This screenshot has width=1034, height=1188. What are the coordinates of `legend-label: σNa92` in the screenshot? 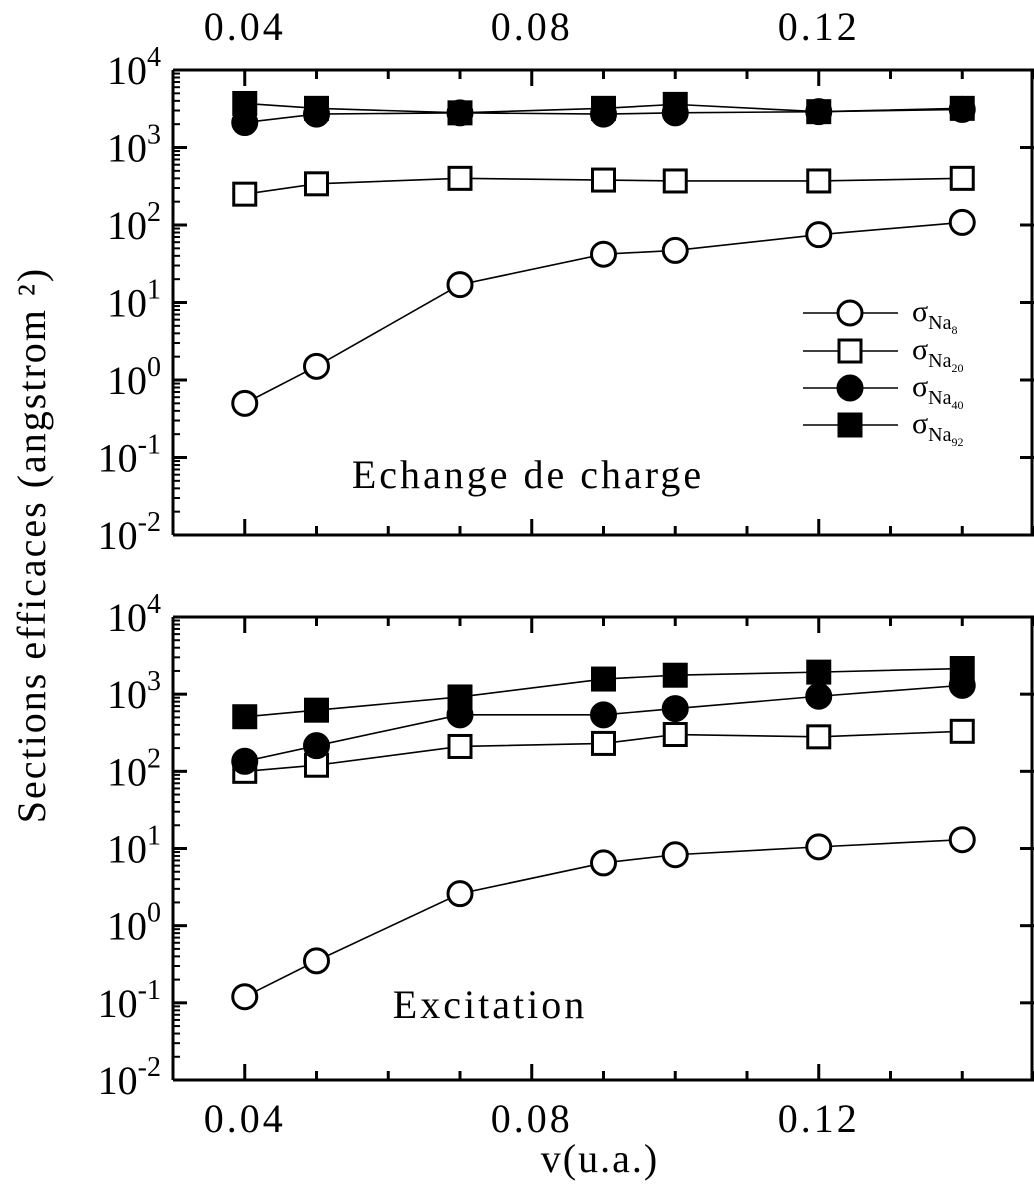 It's located at (938, 428).